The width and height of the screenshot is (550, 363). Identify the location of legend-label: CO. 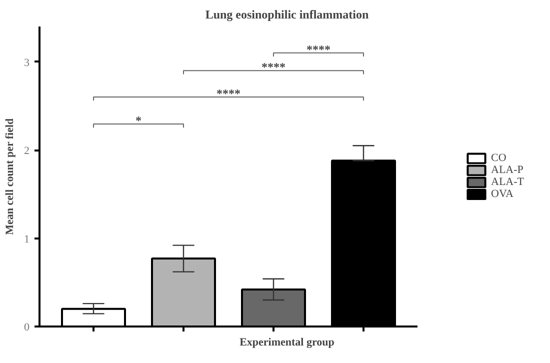
(499, 158).